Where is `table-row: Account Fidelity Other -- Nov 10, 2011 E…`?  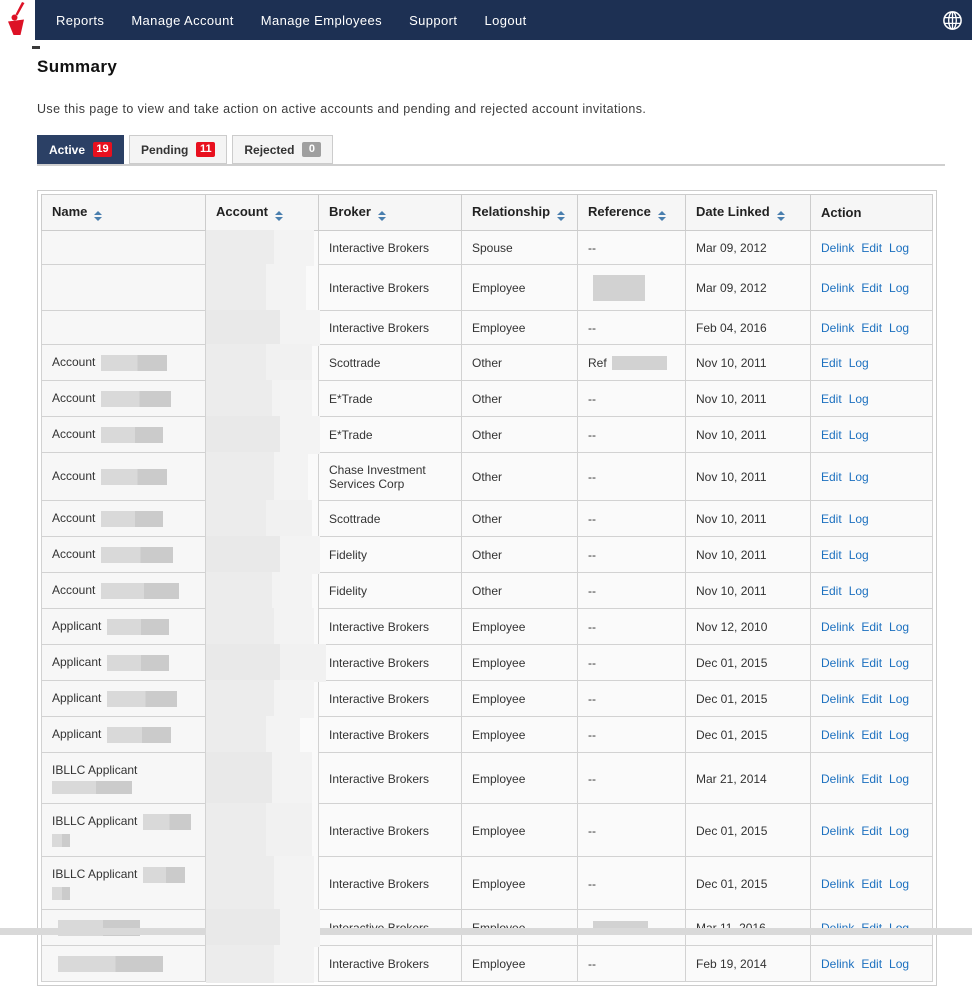
table-row: Account Fidelity Other -- Nov 10, 2011 E… is located at coordinates (487, 555).